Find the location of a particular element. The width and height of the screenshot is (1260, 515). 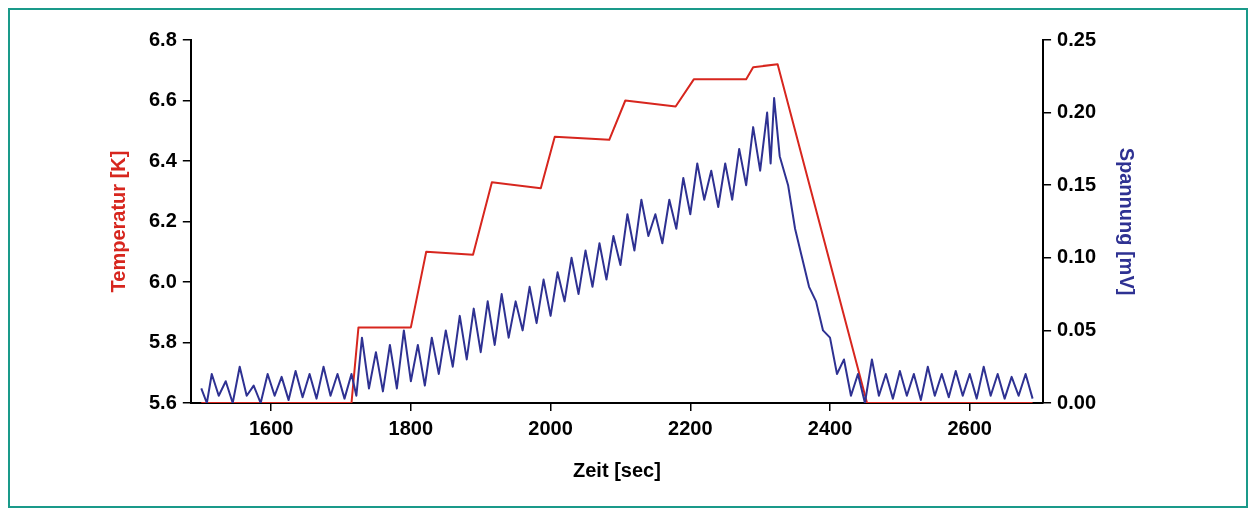

x-tick-label: 2600 is located at coordinates (969, 427).